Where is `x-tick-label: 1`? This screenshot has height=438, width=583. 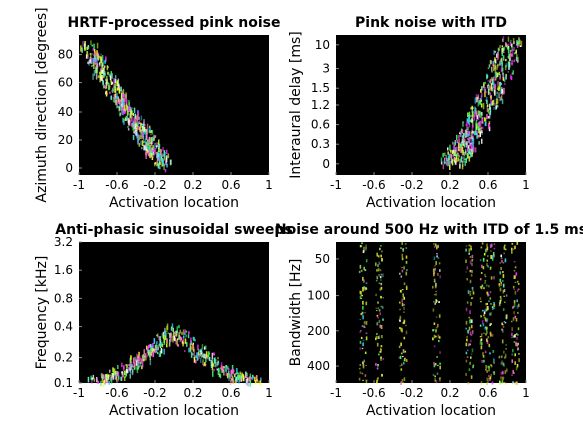
x-tick-label: 1 is located at coordinates (526, 393).